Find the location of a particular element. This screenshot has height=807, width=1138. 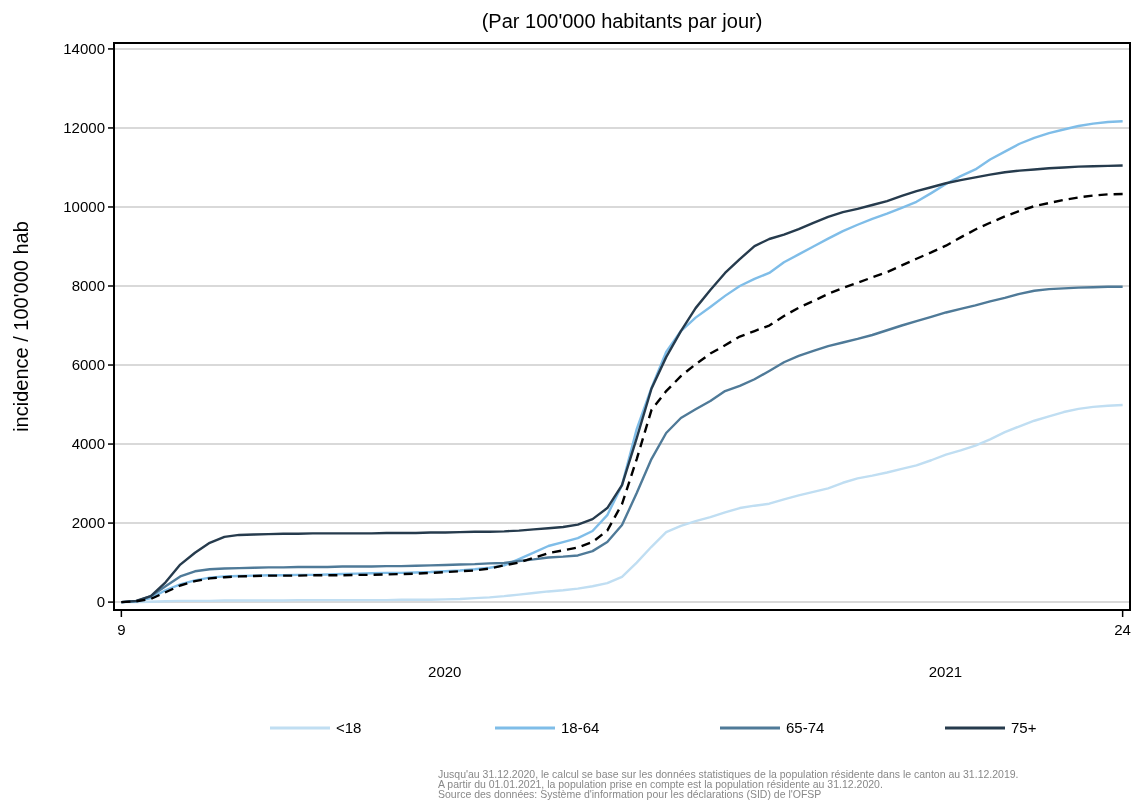

y-axis-title: incidence / 100'000 hab is located at coordinates (21, 326).